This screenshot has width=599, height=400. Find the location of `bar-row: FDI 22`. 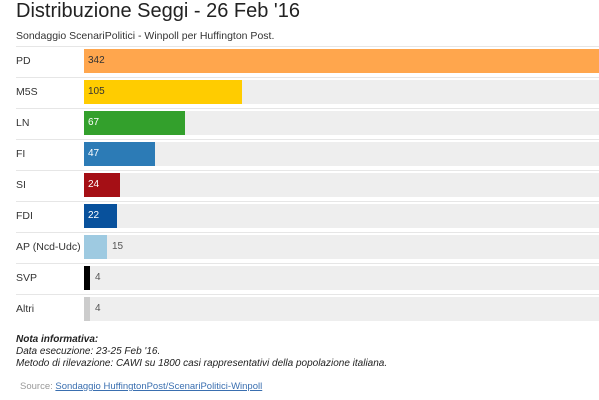

bar-row: FDI 22 is located at coordinates (299, 216).